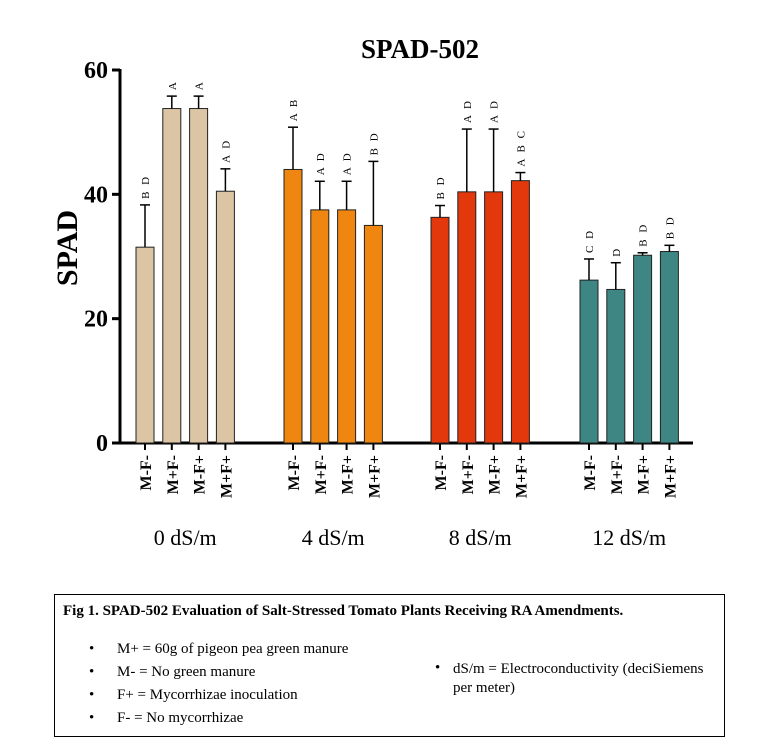 The image size is (778, 756). What do you see at coordinates (96, 320) in the screenshot?
I see `y-tick-label: 20` at bounding box center [96, 320].